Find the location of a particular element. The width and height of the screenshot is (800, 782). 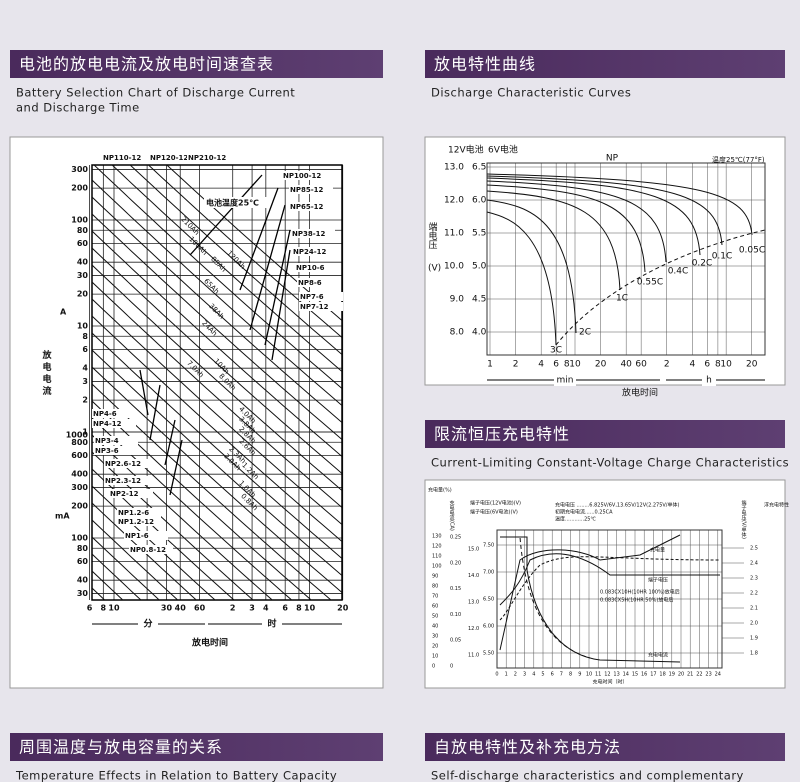

unit-label: 时 is located at coordinates (271, 624).